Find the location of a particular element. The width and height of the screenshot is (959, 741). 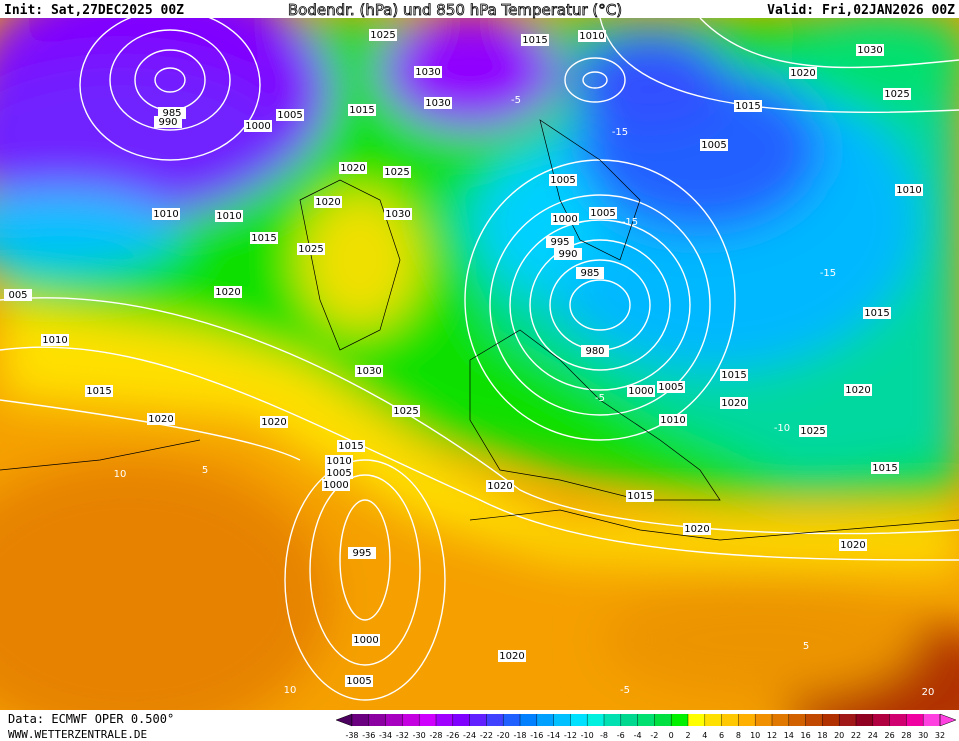

colorbar-label: -26 is located at coordinates (452, 735).